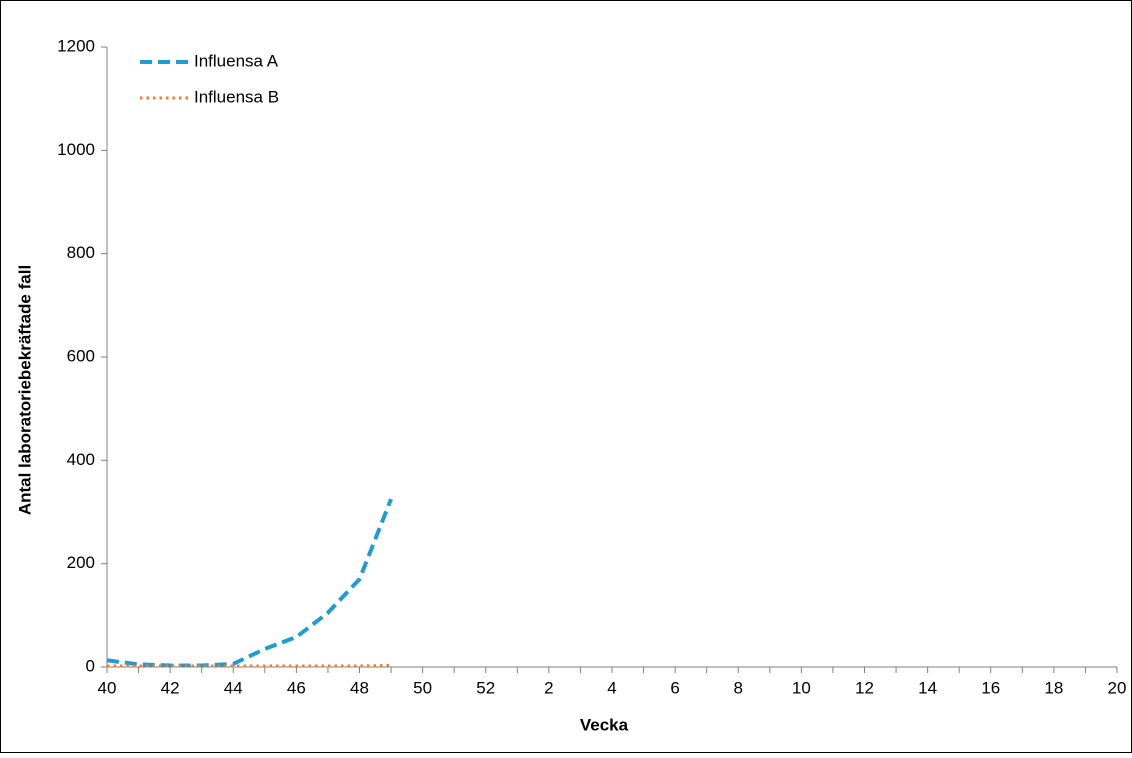 This screenshot has height=758, width=1132. Describe the element at coordinates (990, 687) in the screenshot. I see `x-tick-label: 16` at that location.